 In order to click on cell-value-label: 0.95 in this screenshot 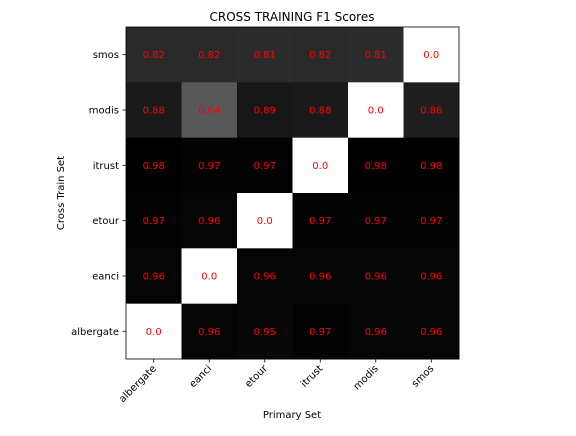, I will do `click(265, 332)`.